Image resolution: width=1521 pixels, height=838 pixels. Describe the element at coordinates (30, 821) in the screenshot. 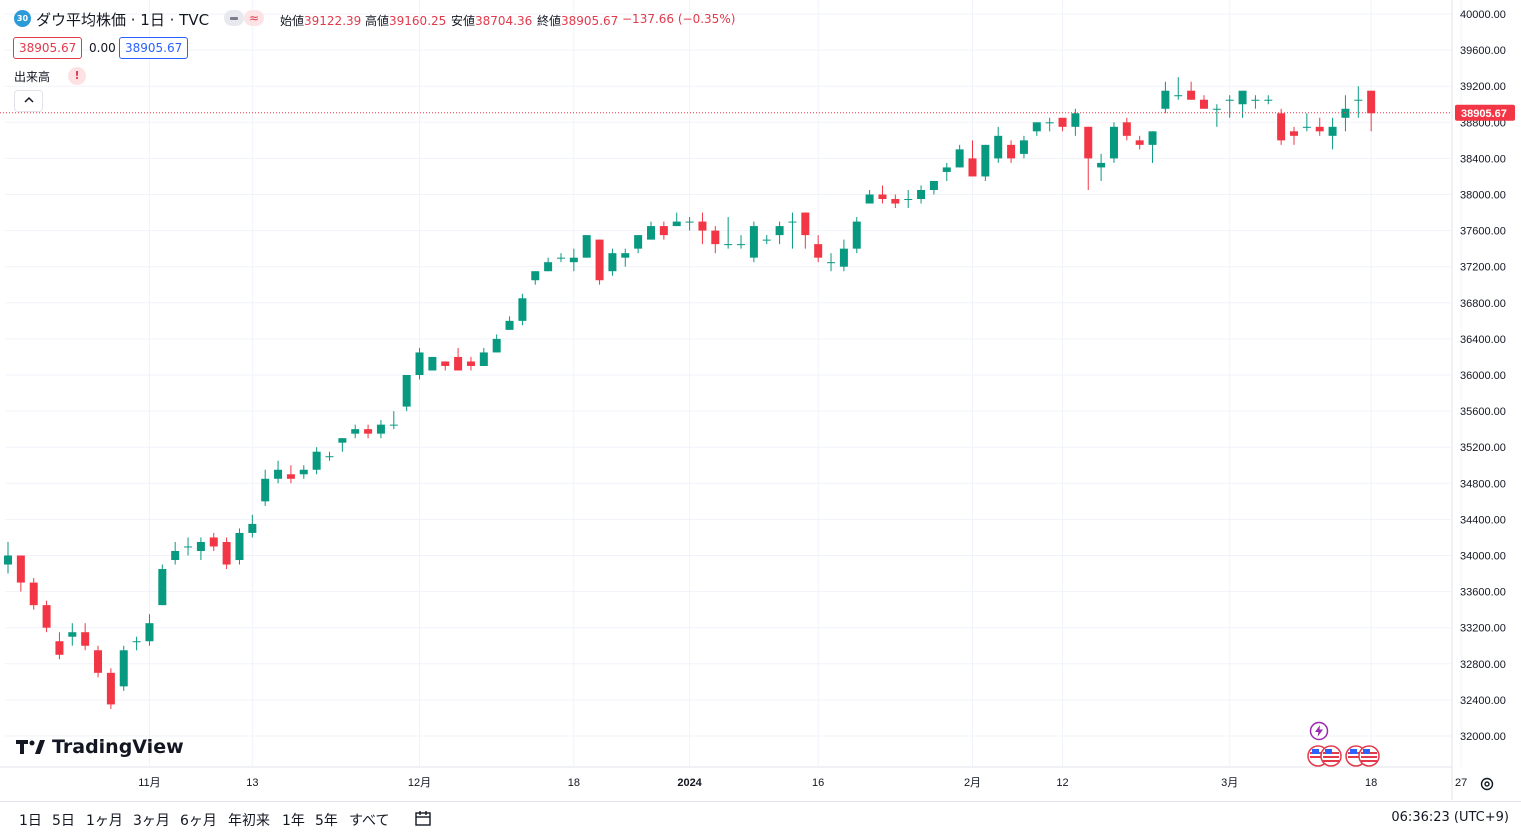

I see `timeframe-1d: 1日` at that location.